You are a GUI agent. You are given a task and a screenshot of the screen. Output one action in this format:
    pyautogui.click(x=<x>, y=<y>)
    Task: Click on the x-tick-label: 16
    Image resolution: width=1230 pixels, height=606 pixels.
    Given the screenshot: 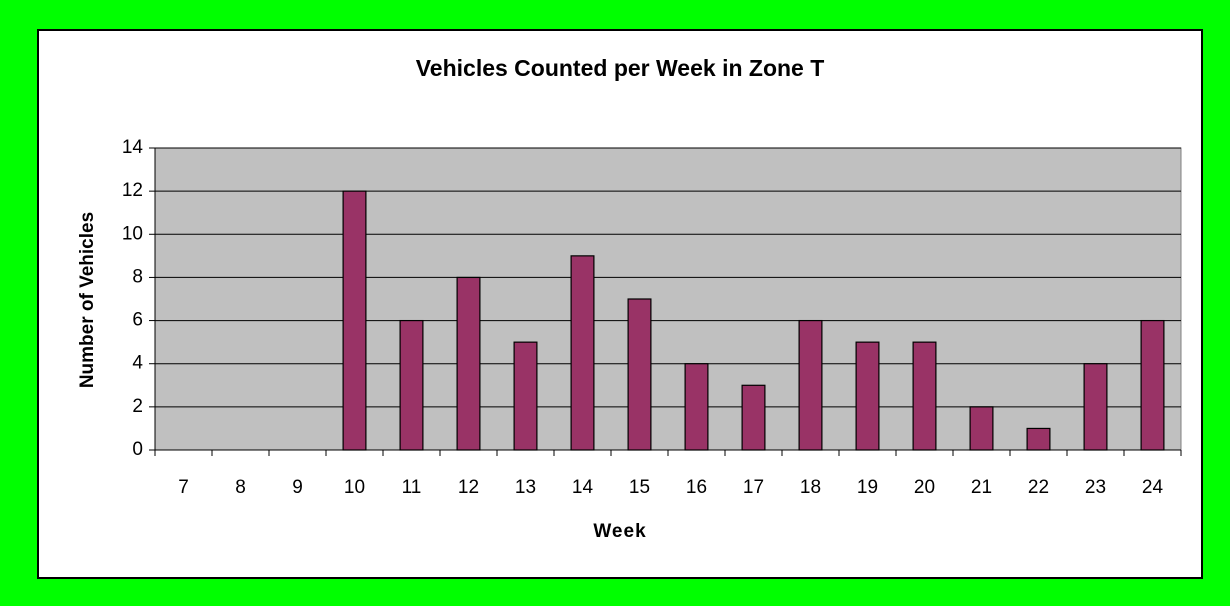 What is the action you would take?
    pyautogui.click(x=696, y=487)
    